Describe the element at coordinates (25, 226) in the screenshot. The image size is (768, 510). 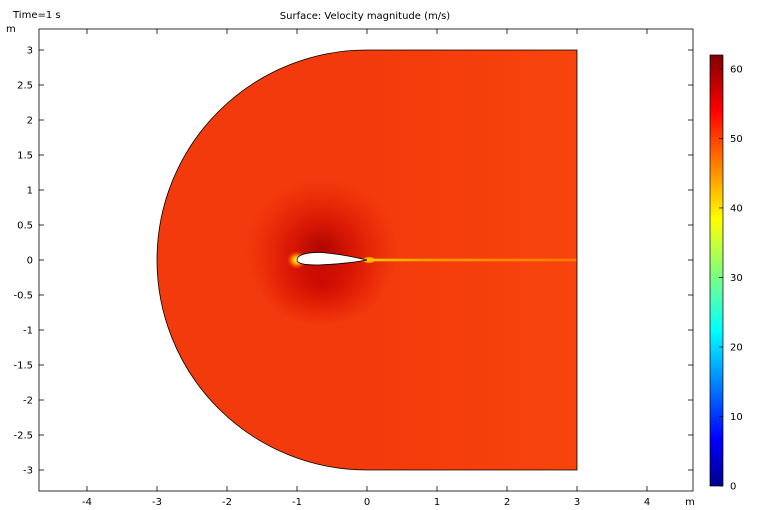
I see `y-tick-label: 0.5` at that location.